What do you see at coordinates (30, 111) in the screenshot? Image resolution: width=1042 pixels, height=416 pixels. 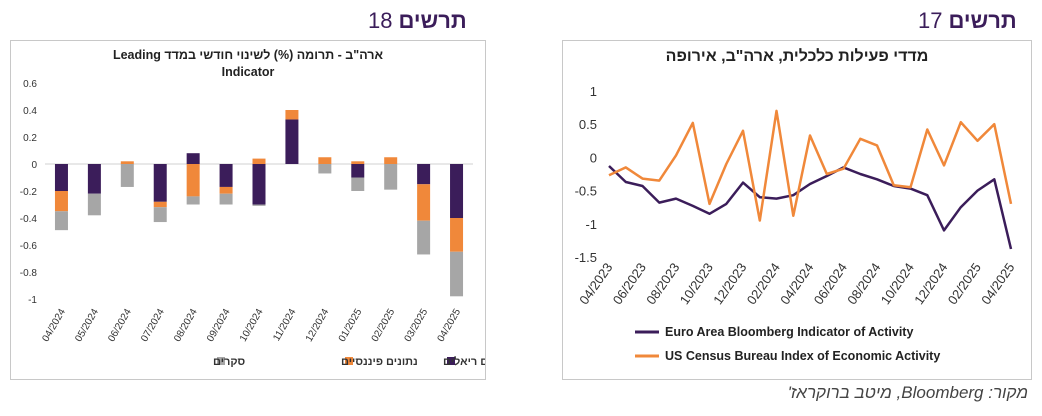 I see `y-tick-label: 0.4` at bounding box center [30, 111].